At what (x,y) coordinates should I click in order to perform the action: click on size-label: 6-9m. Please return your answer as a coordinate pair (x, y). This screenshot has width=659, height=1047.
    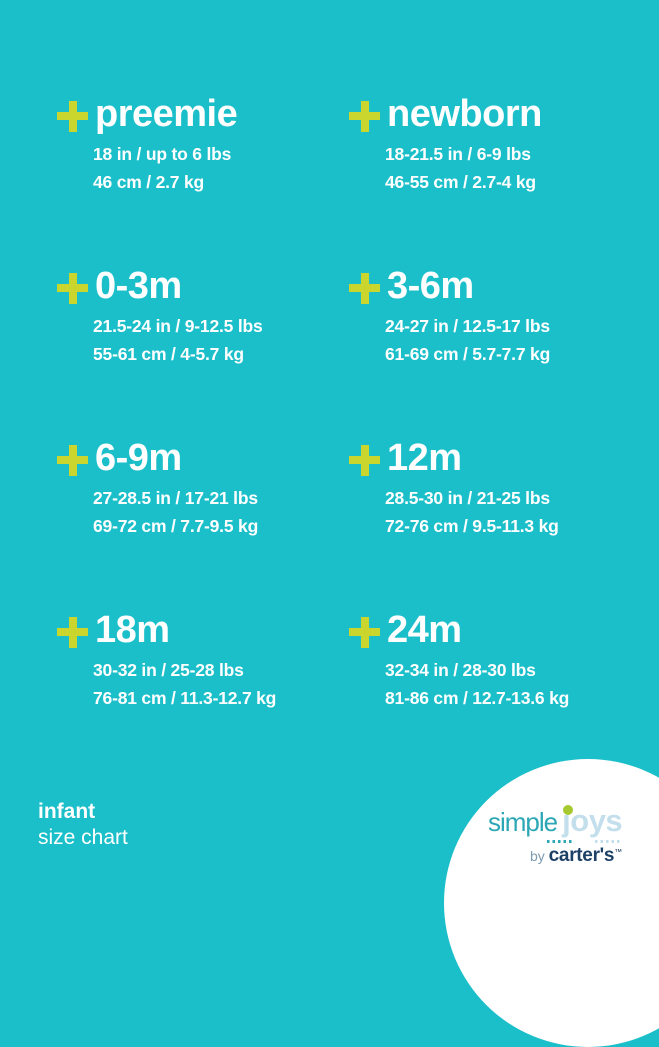
    Looking at the image, I should click on (138, 458).